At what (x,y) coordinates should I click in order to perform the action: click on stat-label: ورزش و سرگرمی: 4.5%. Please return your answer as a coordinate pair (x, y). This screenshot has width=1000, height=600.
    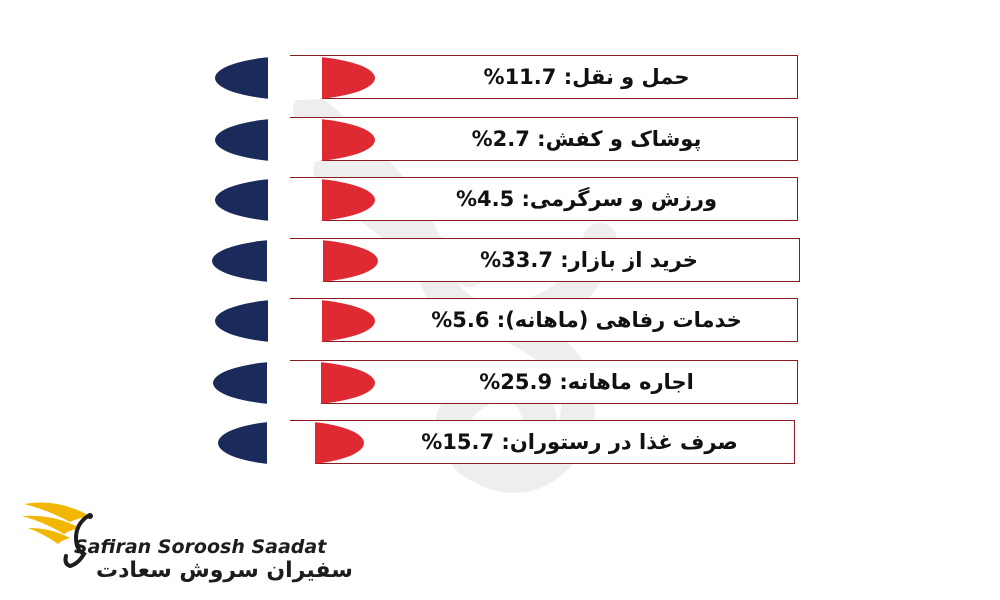
    Looking at the image, I should click on (586, 199).